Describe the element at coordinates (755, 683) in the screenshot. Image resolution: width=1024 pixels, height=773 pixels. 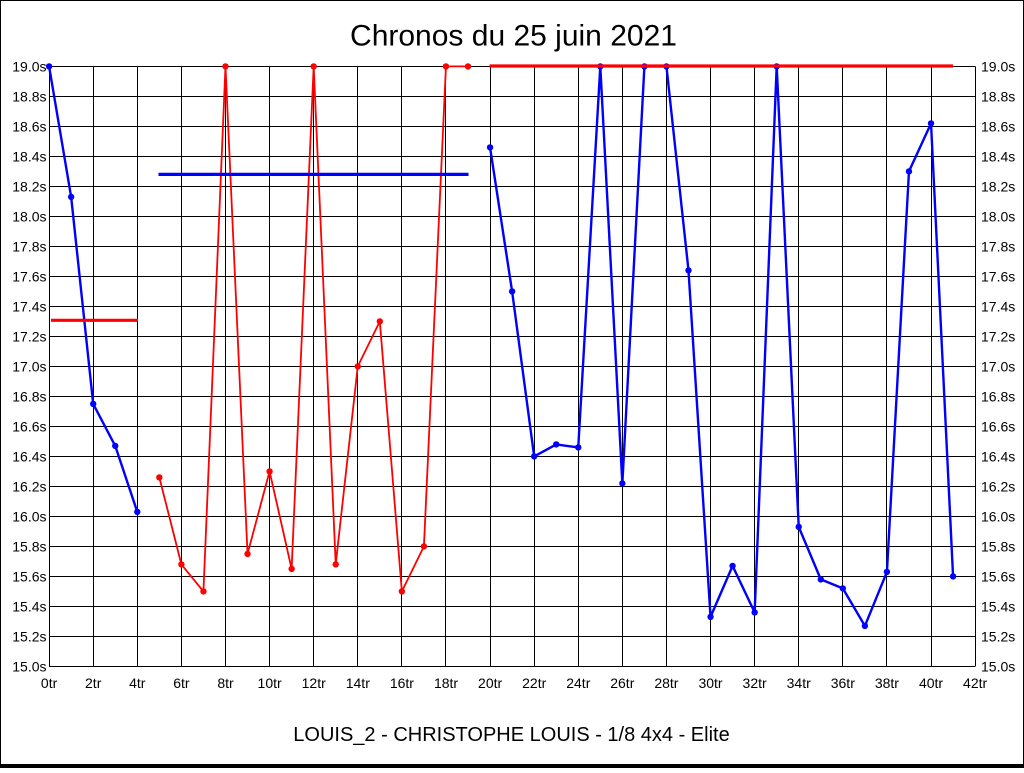
I see `svg-text: 32tr` at that location.